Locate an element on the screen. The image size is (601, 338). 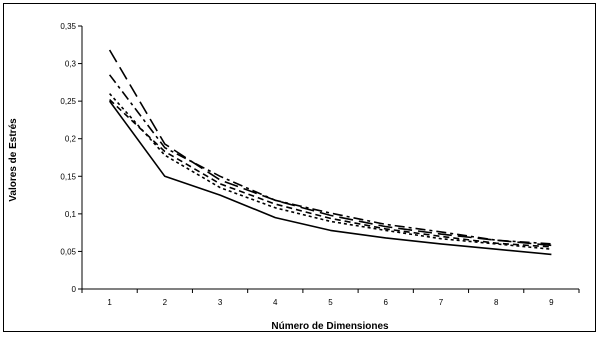
y-tick-label: 0,2 is located at coordinates (71, 139).